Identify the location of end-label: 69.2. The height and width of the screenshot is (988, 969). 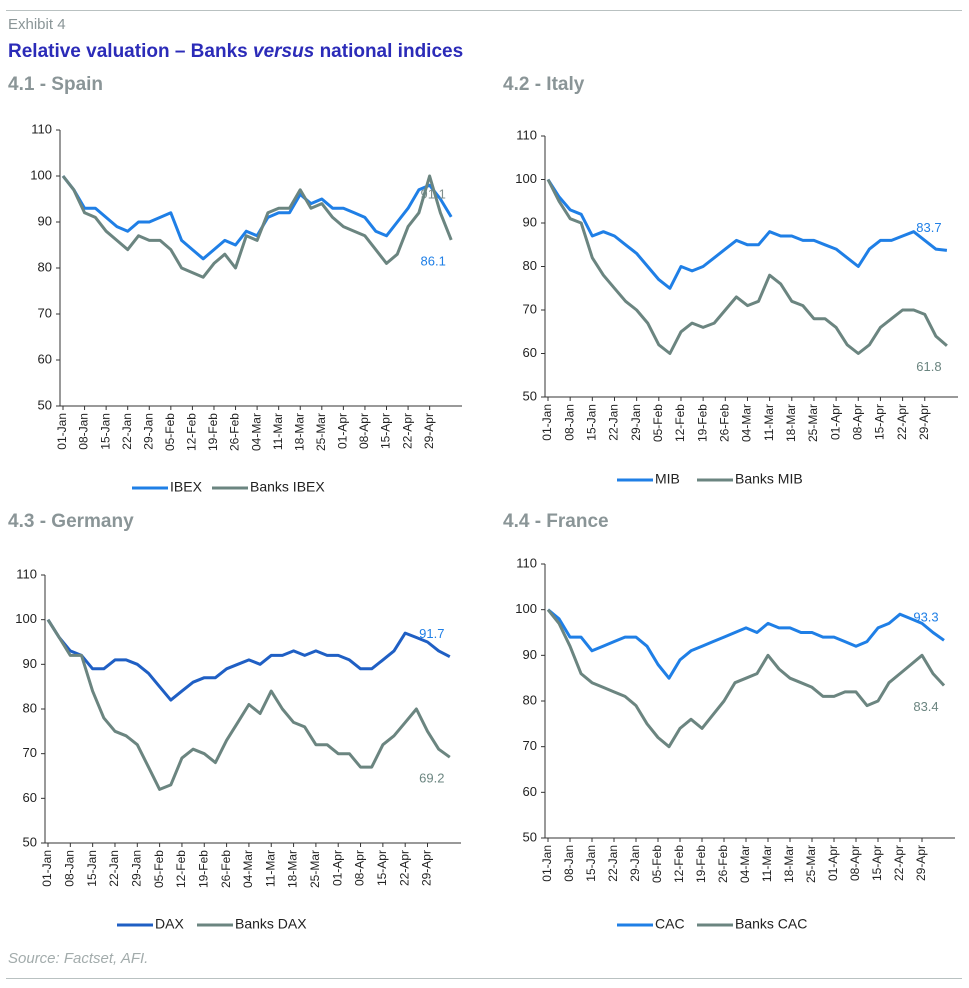
(431, 778).